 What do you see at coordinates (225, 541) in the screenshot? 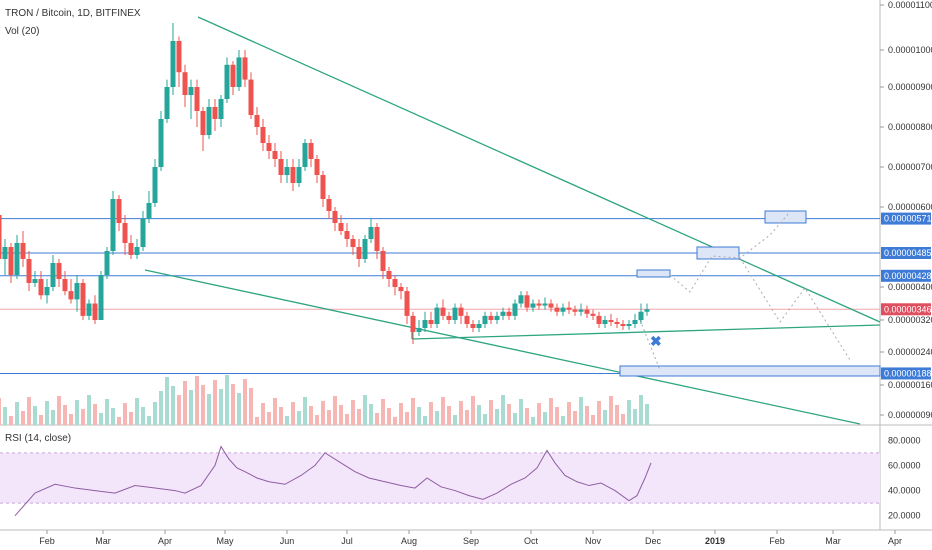
I see `time-tick-label: May` at bounding box center [225, 541].